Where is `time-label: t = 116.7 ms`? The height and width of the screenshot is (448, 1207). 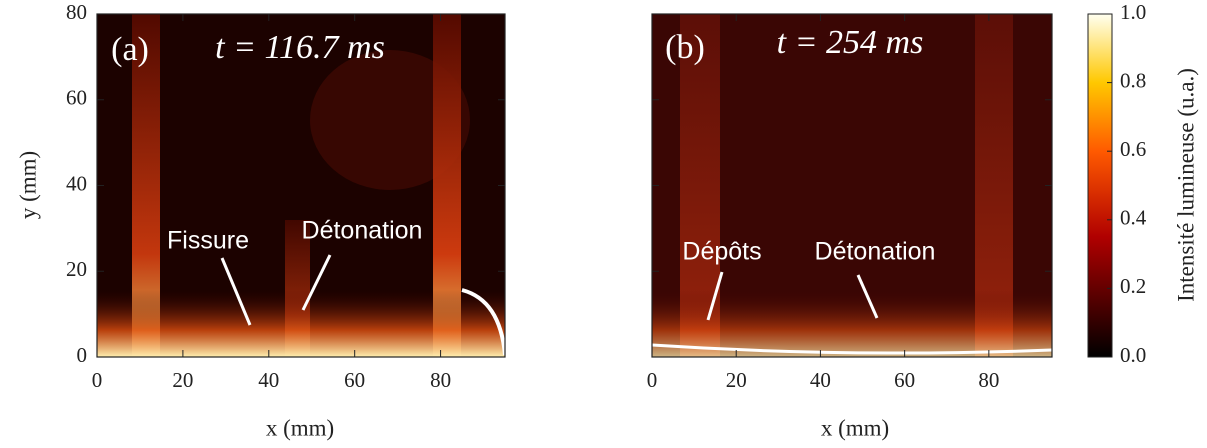
time-label: t = 116.7 ms is located at coordinates (300, 47).